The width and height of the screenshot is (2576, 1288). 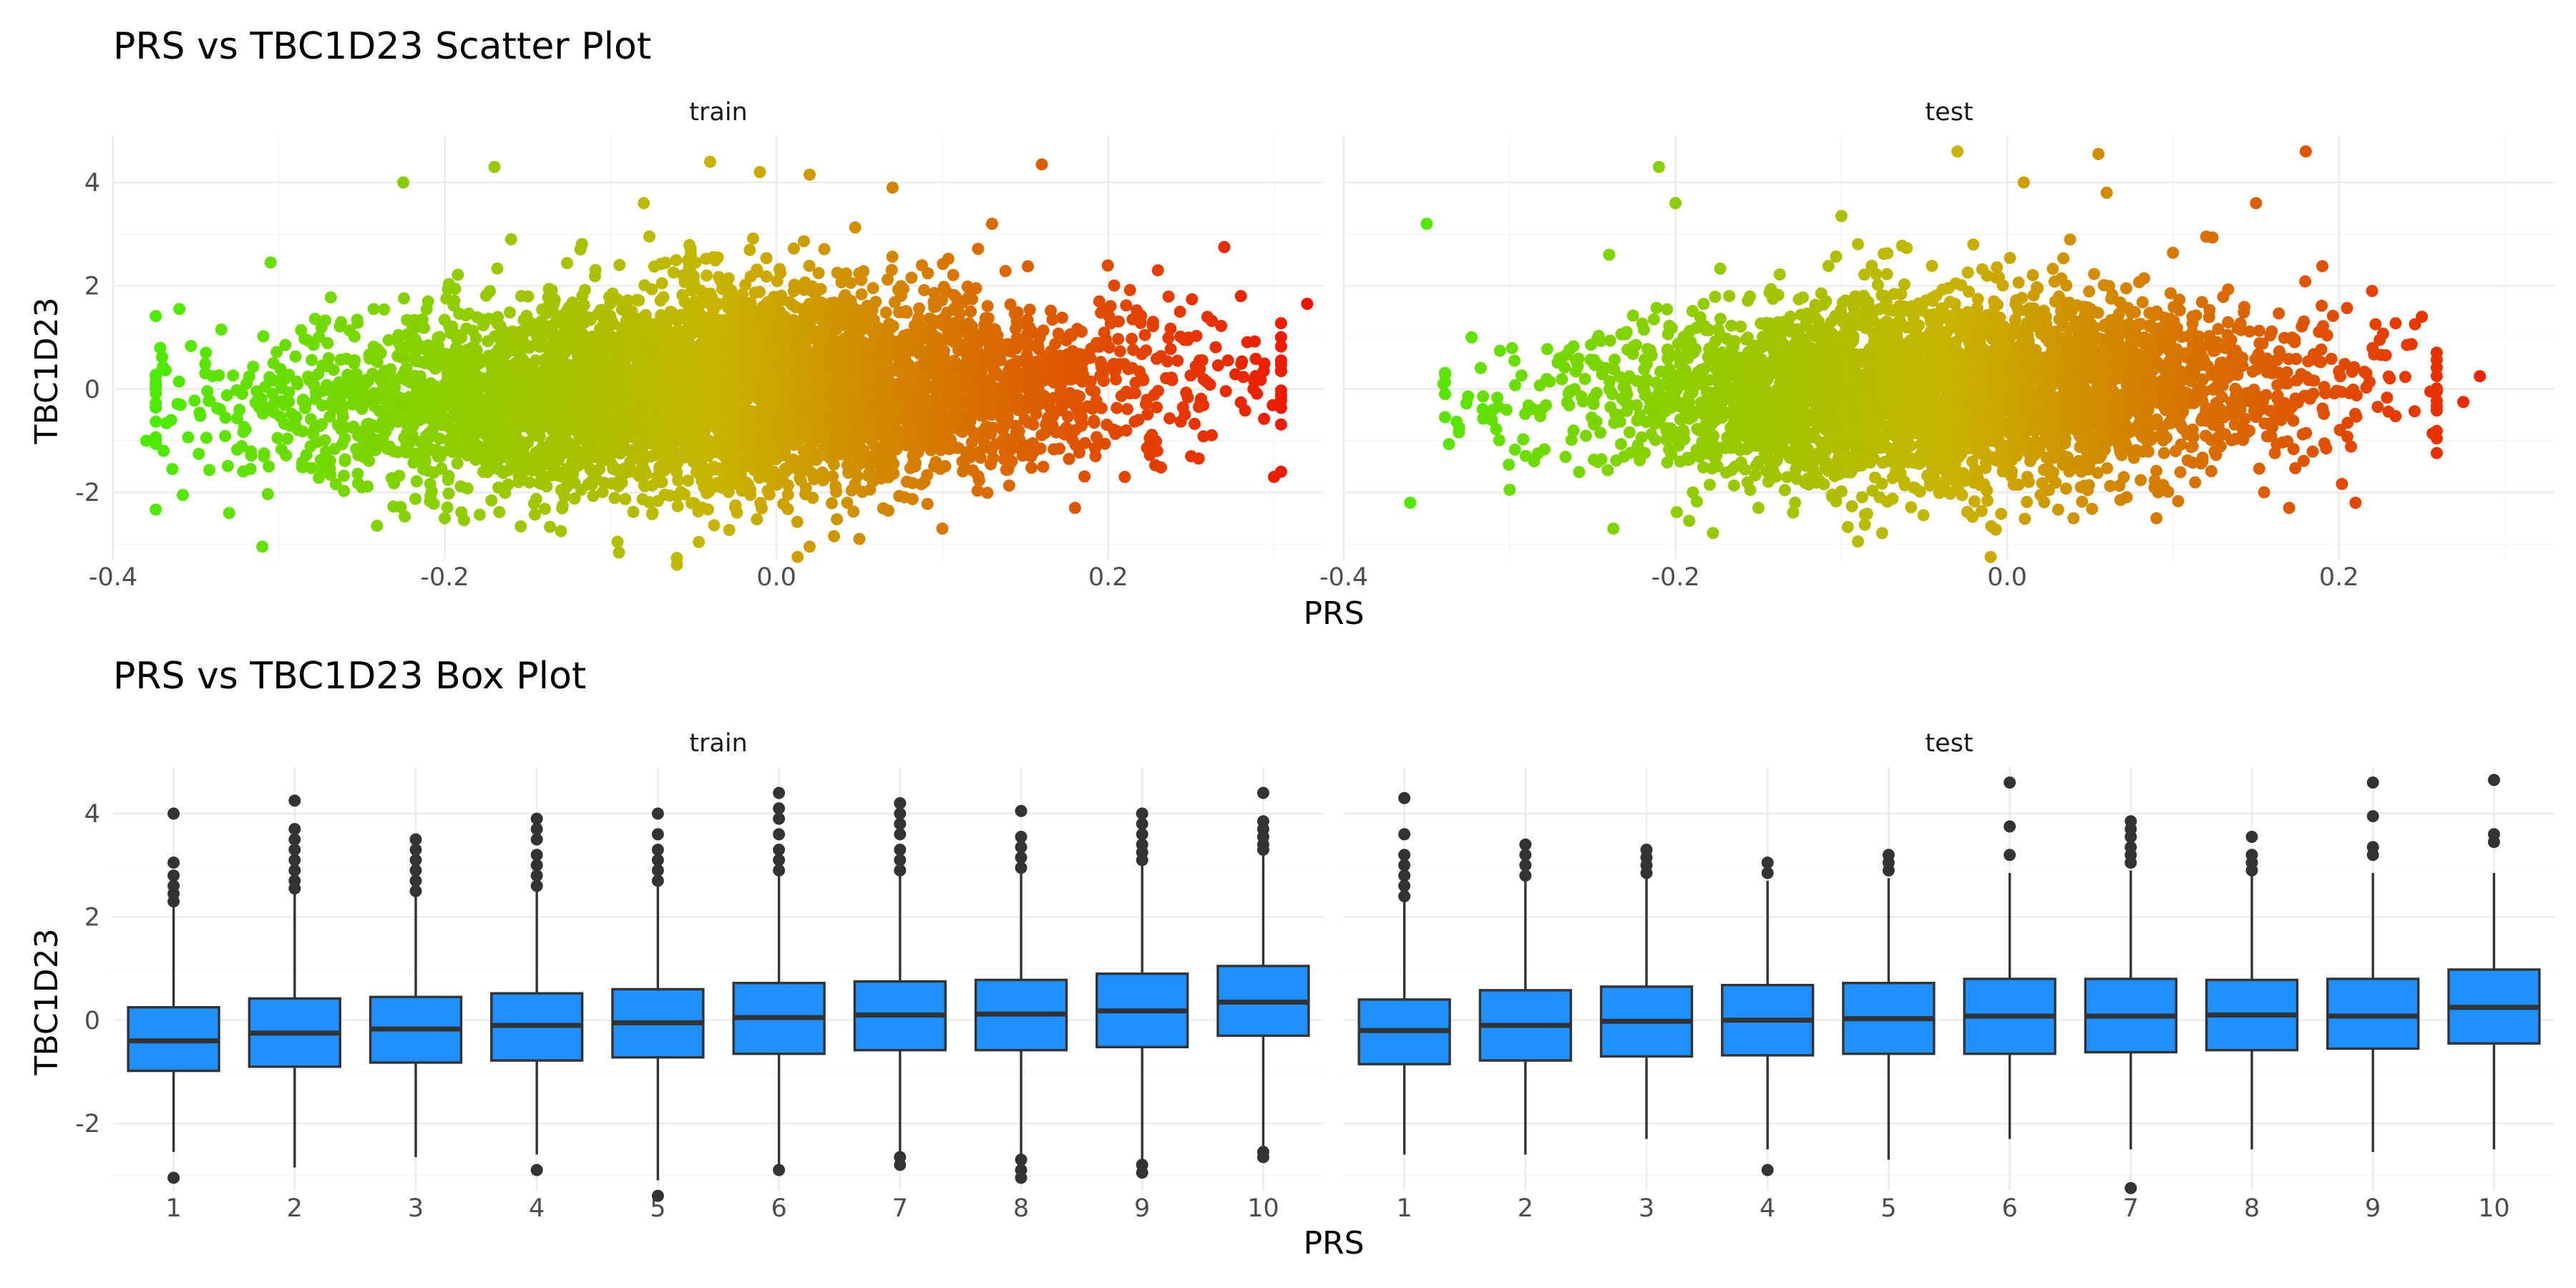 I want to click on scatter-strip-train: train, so click(x=718, y=112).